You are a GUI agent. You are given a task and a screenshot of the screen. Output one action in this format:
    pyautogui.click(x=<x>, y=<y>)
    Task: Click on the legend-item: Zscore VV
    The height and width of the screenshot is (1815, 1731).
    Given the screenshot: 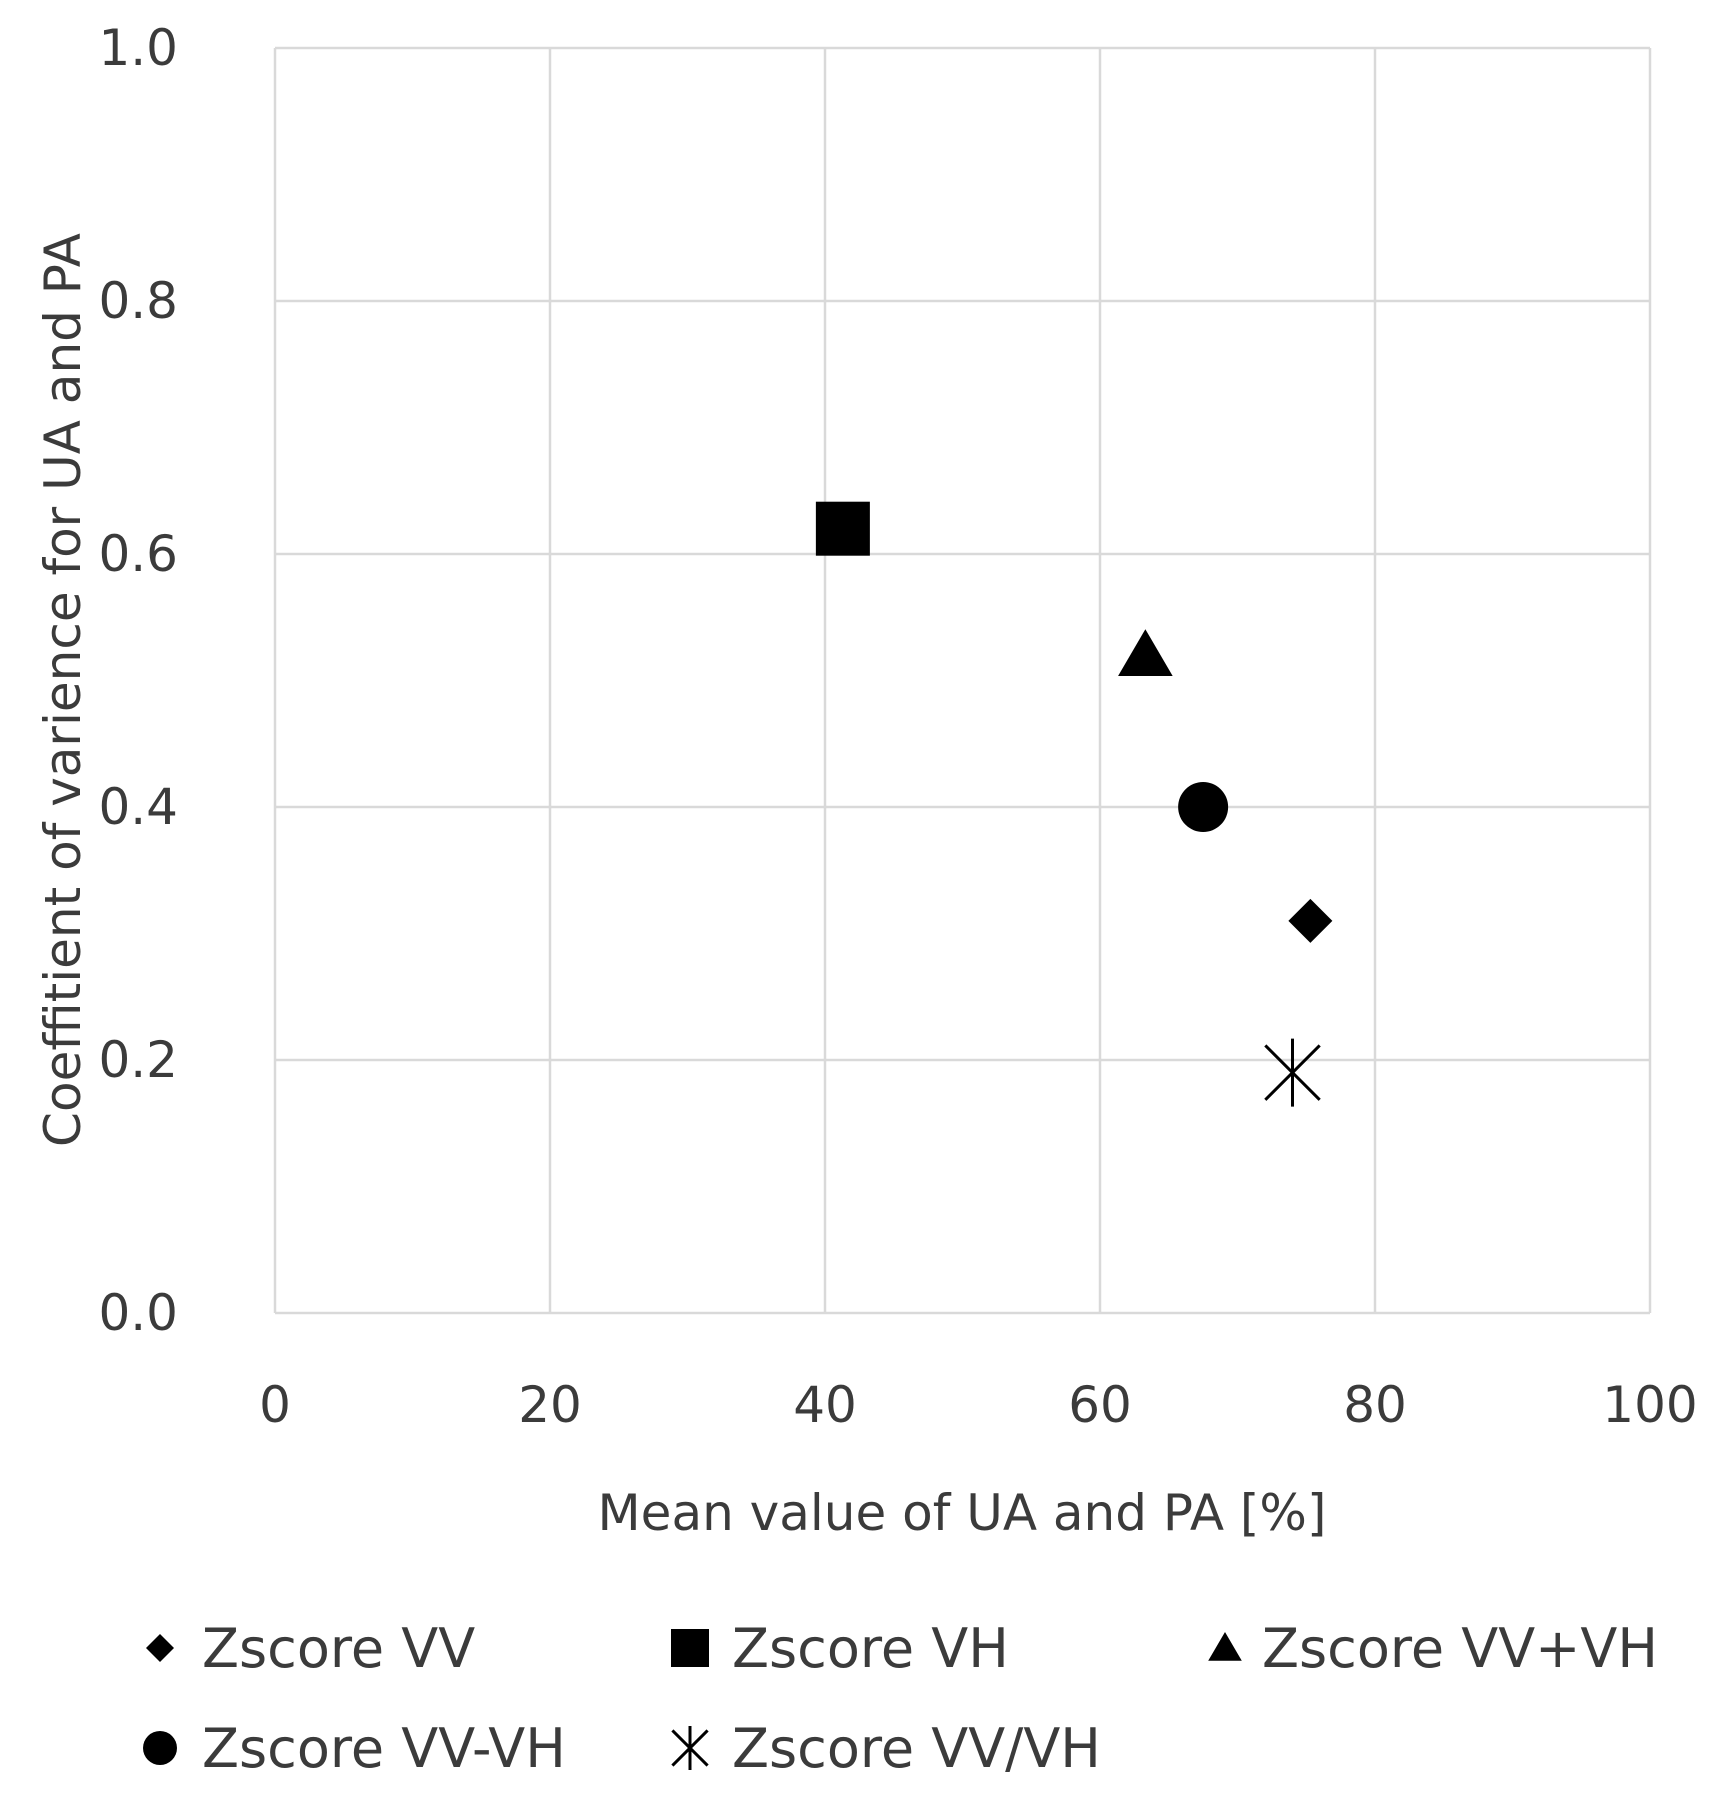 What is the action you would take?
    pyautogui.click(x=310, y=1648)
    